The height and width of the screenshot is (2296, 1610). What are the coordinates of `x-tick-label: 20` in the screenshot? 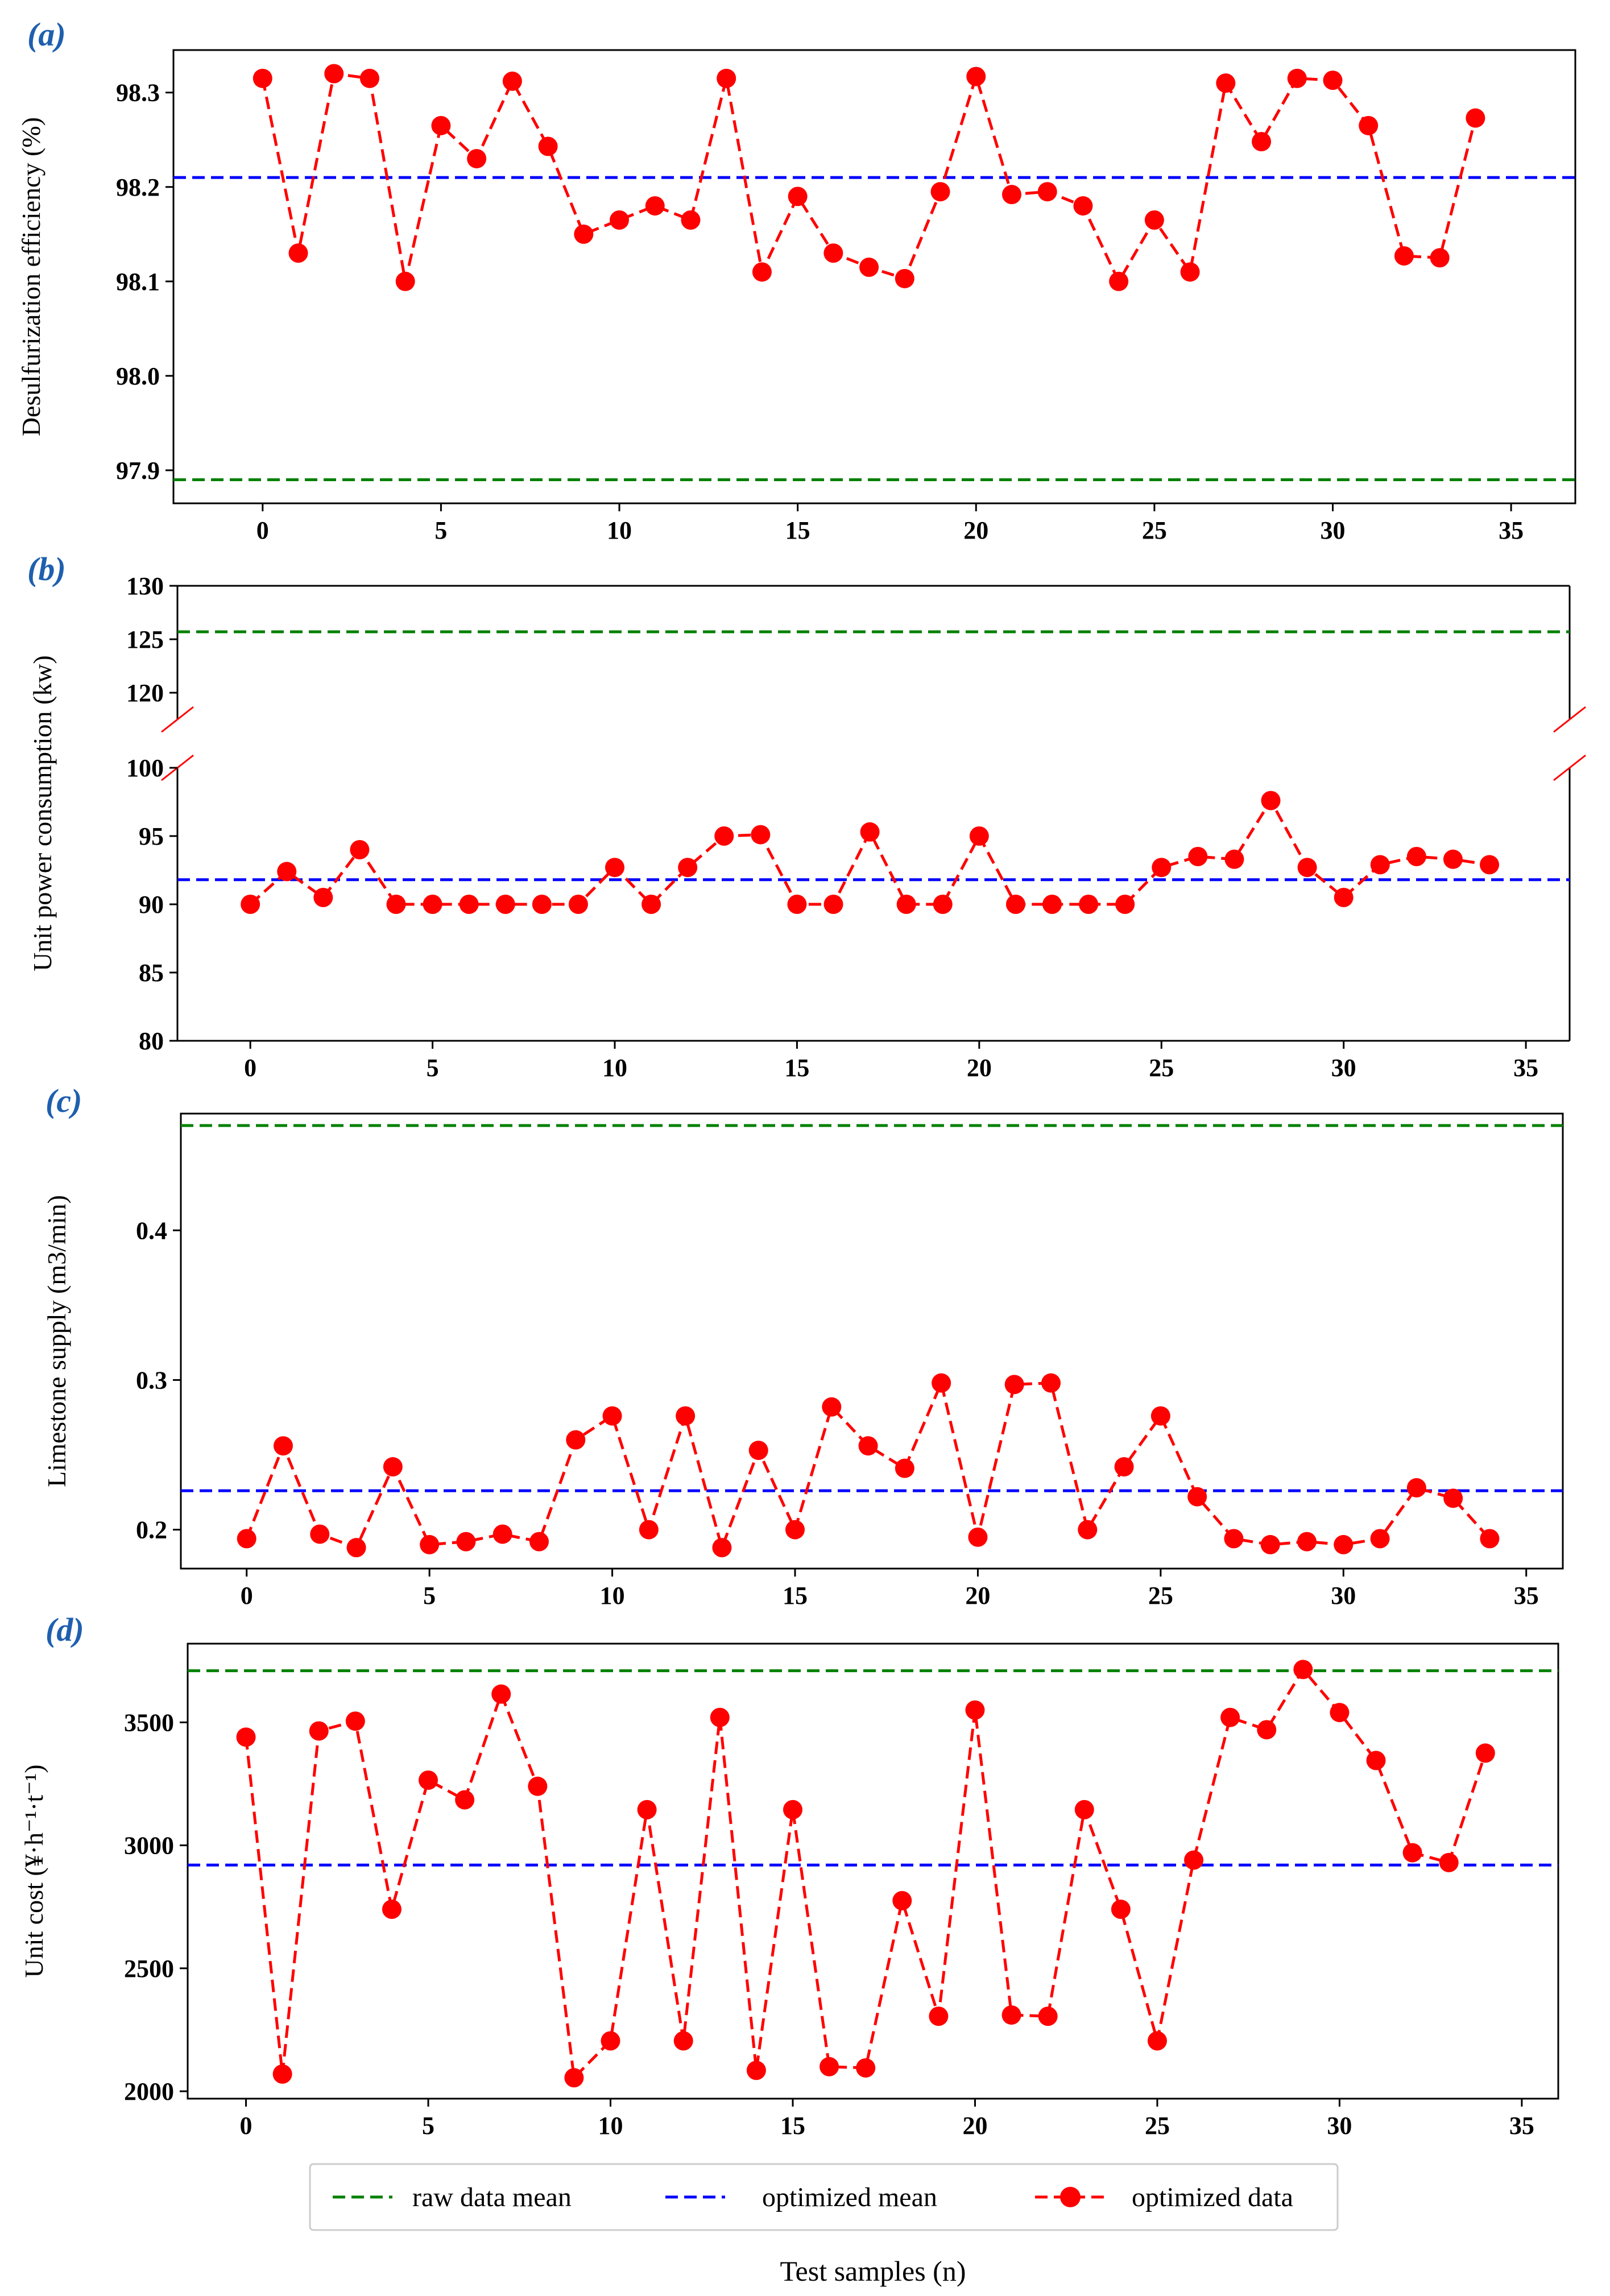 It's located at (977, 1596).